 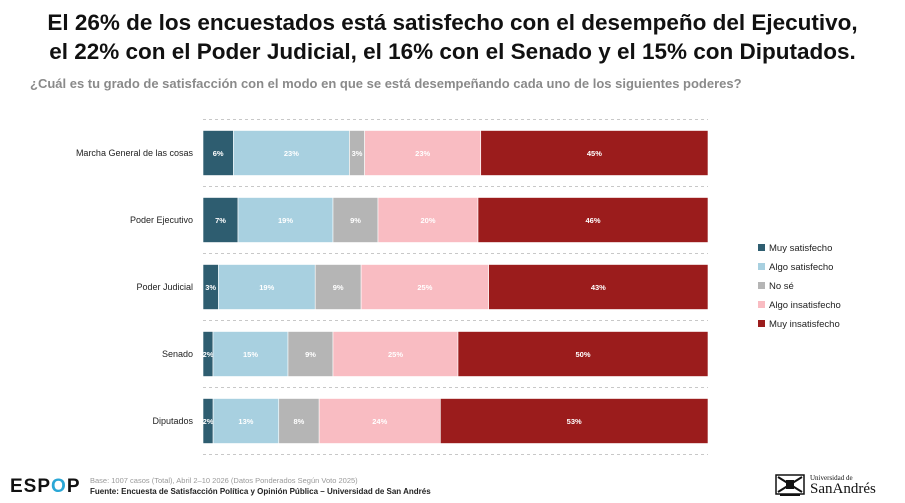 I want to click on data-label: 20%, so click(x=427, y=220).